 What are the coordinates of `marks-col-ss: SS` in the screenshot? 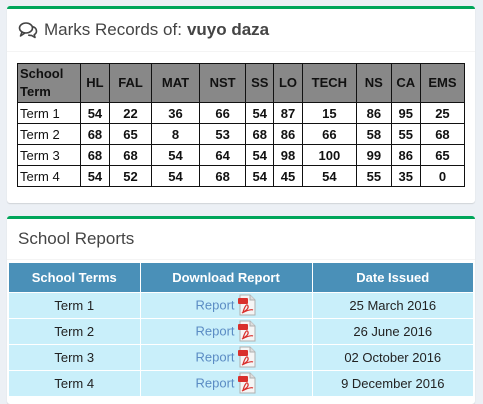 It's located at (260, 83).